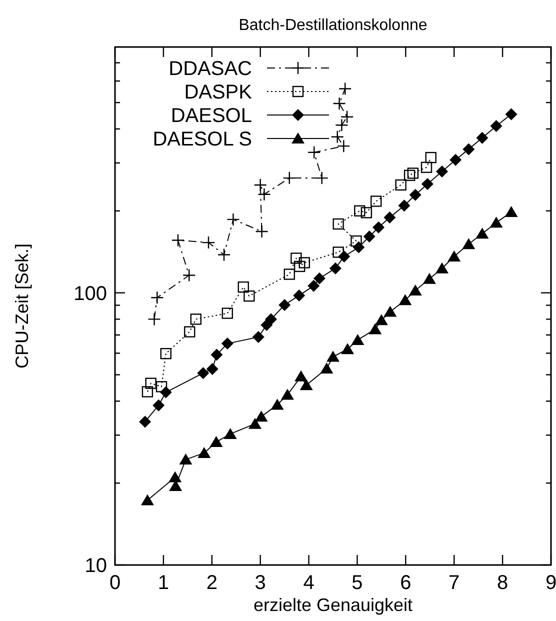  I want to click on y-axis-title: CPU-Zeit [Sek.], so click(22, 306).